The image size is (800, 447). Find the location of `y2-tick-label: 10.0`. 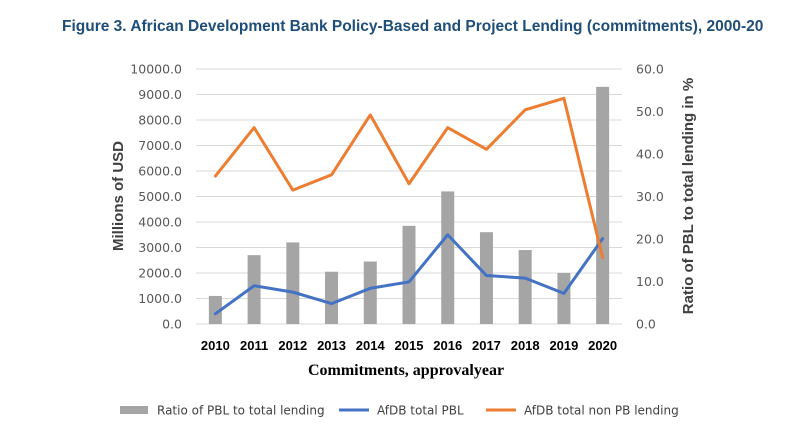

y2-tick-label: 10.0 is located at coordinates (650, 281).